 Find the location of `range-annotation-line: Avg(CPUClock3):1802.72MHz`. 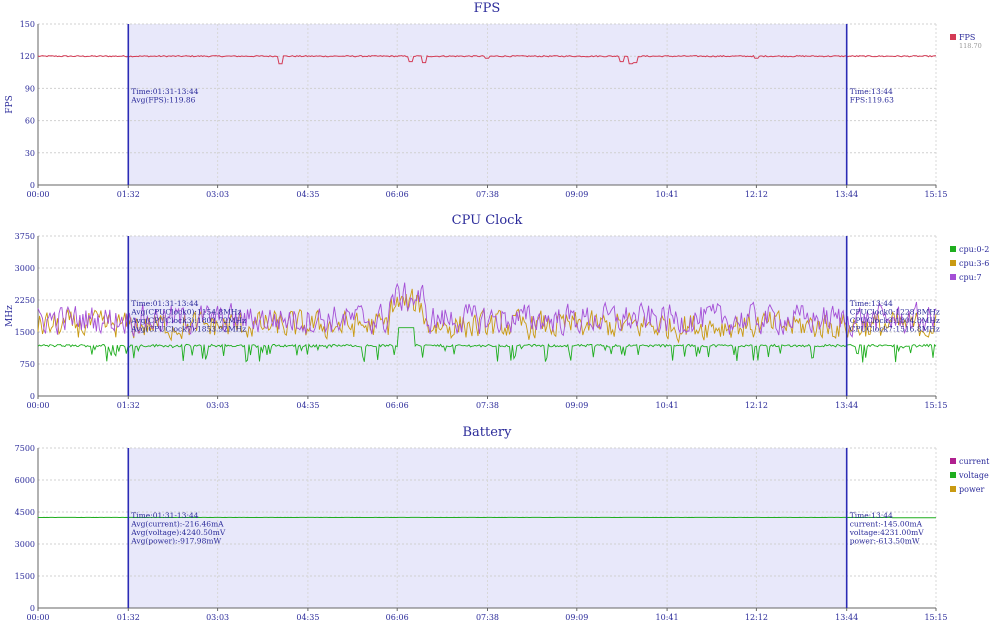

range-annotation-line: Avg(CPUClock3):1802.72MHz is located at coordinates (188, 320).